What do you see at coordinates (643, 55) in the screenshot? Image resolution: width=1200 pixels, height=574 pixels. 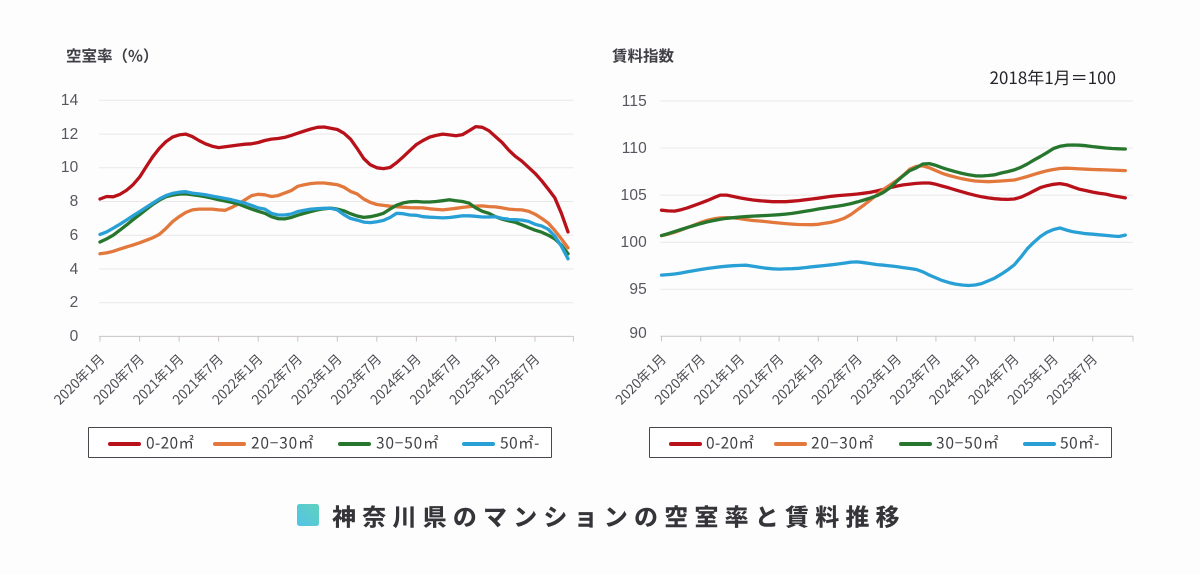 I see `rent-chart-title` at bounding box center [643, 55].